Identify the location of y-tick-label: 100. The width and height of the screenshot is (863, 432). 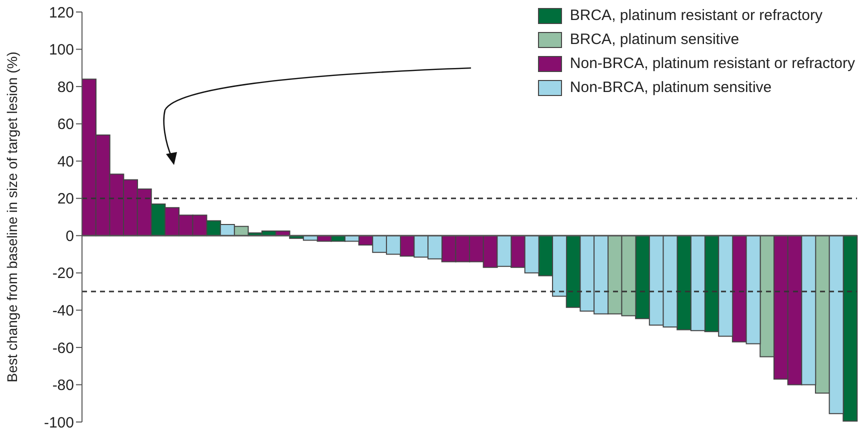
(61, 50).